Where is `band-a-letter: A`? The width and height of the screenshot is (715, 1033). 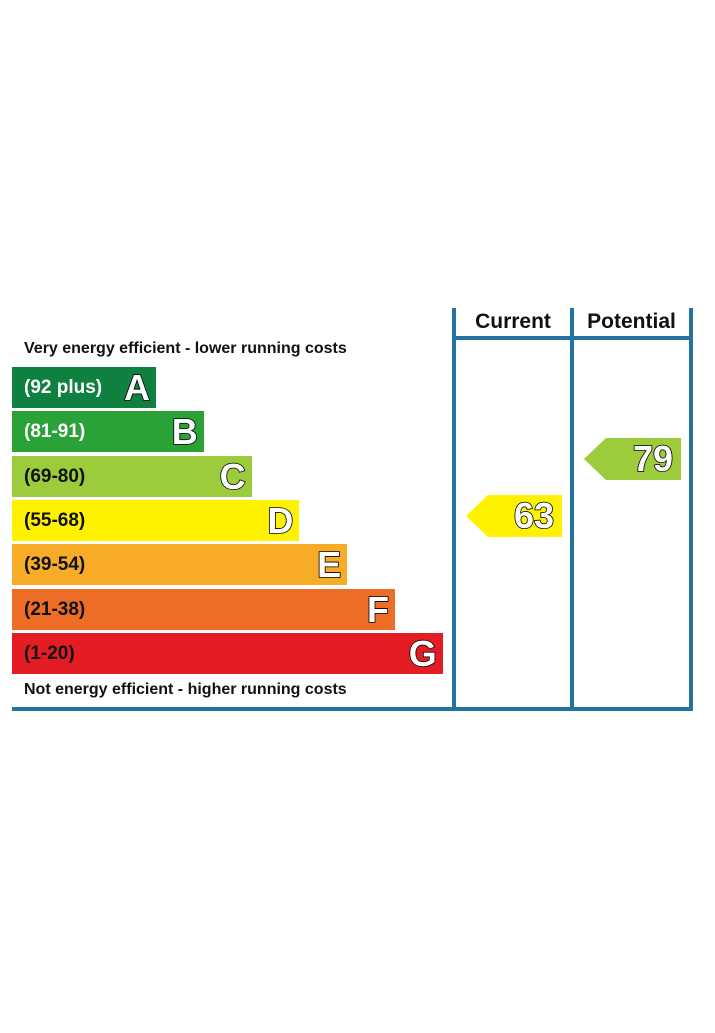
band-a-letter: A is located at coordinates (137, 387).